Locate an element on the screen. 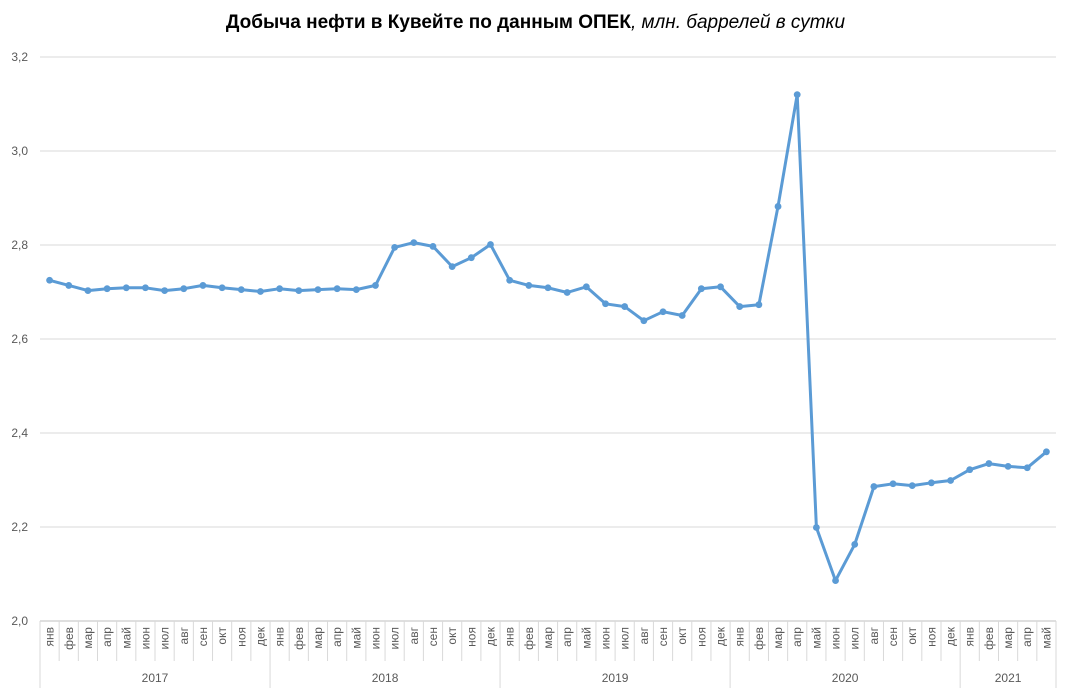 The image size is (1071, 696). year-label: 2019 is located at coordinates (615, 678).